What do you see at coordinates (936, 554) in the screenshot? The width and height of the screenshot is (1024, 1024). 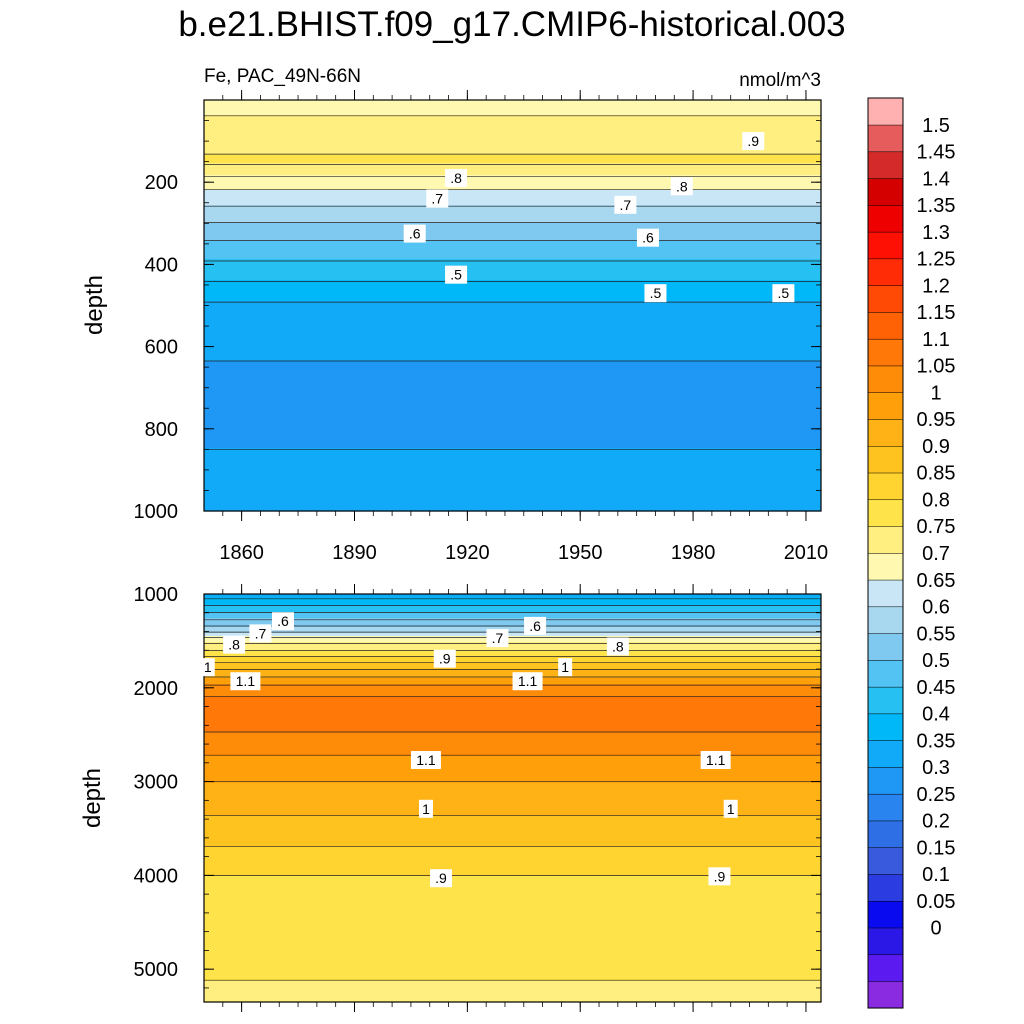 I see `colorbar-label: 0.7` at bounding box center [936, 554].